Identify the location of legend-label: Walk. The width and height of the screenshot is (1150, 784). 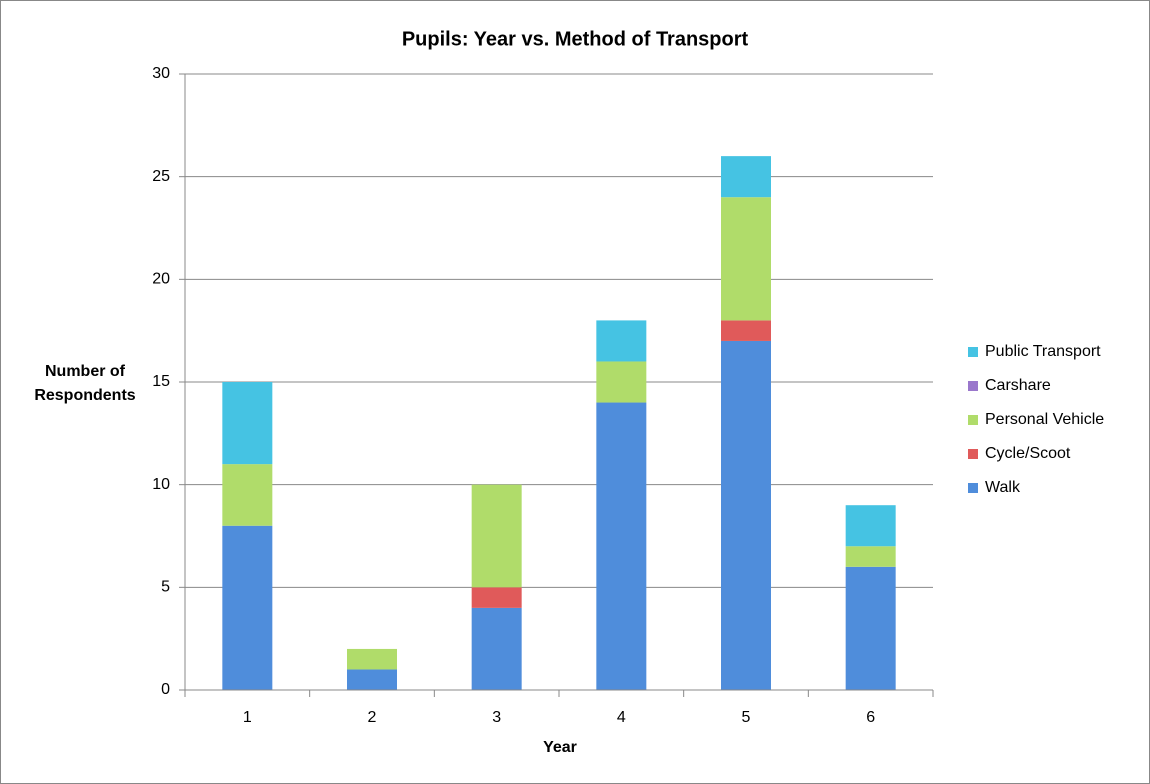
(1003, 487).